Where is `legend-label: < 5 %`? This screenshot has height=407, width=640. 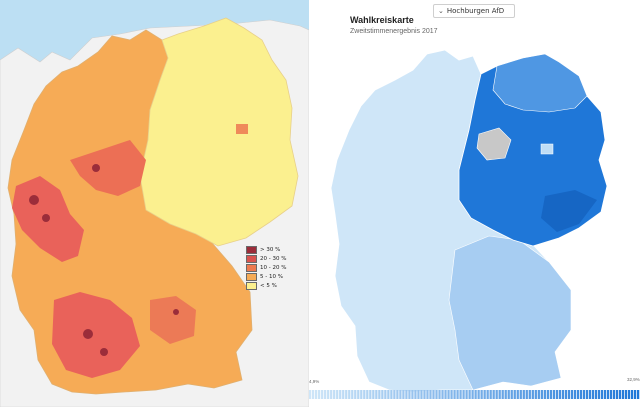
legend-label: < 5 % is located at coordinates (268, 286).